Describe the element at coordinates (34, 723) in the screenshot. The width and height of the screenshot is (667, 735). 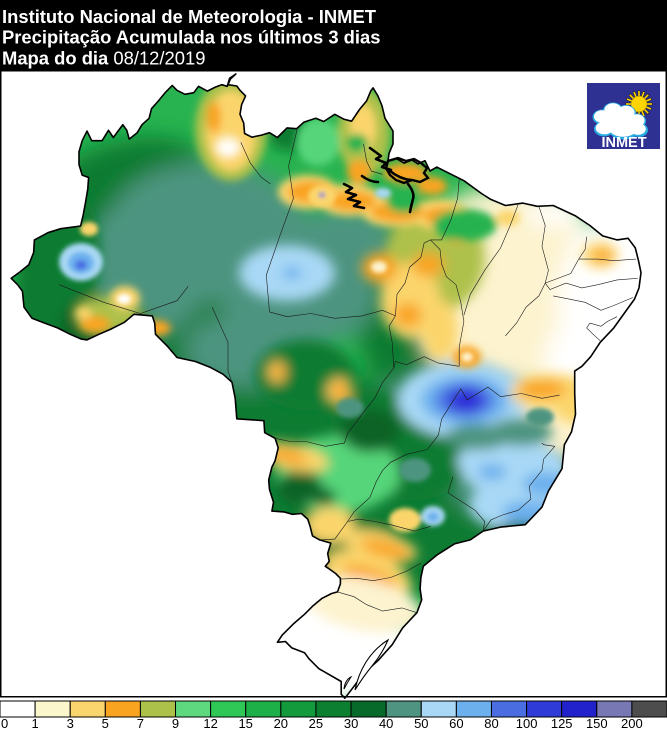
I see `svg-text: 1` at that location.